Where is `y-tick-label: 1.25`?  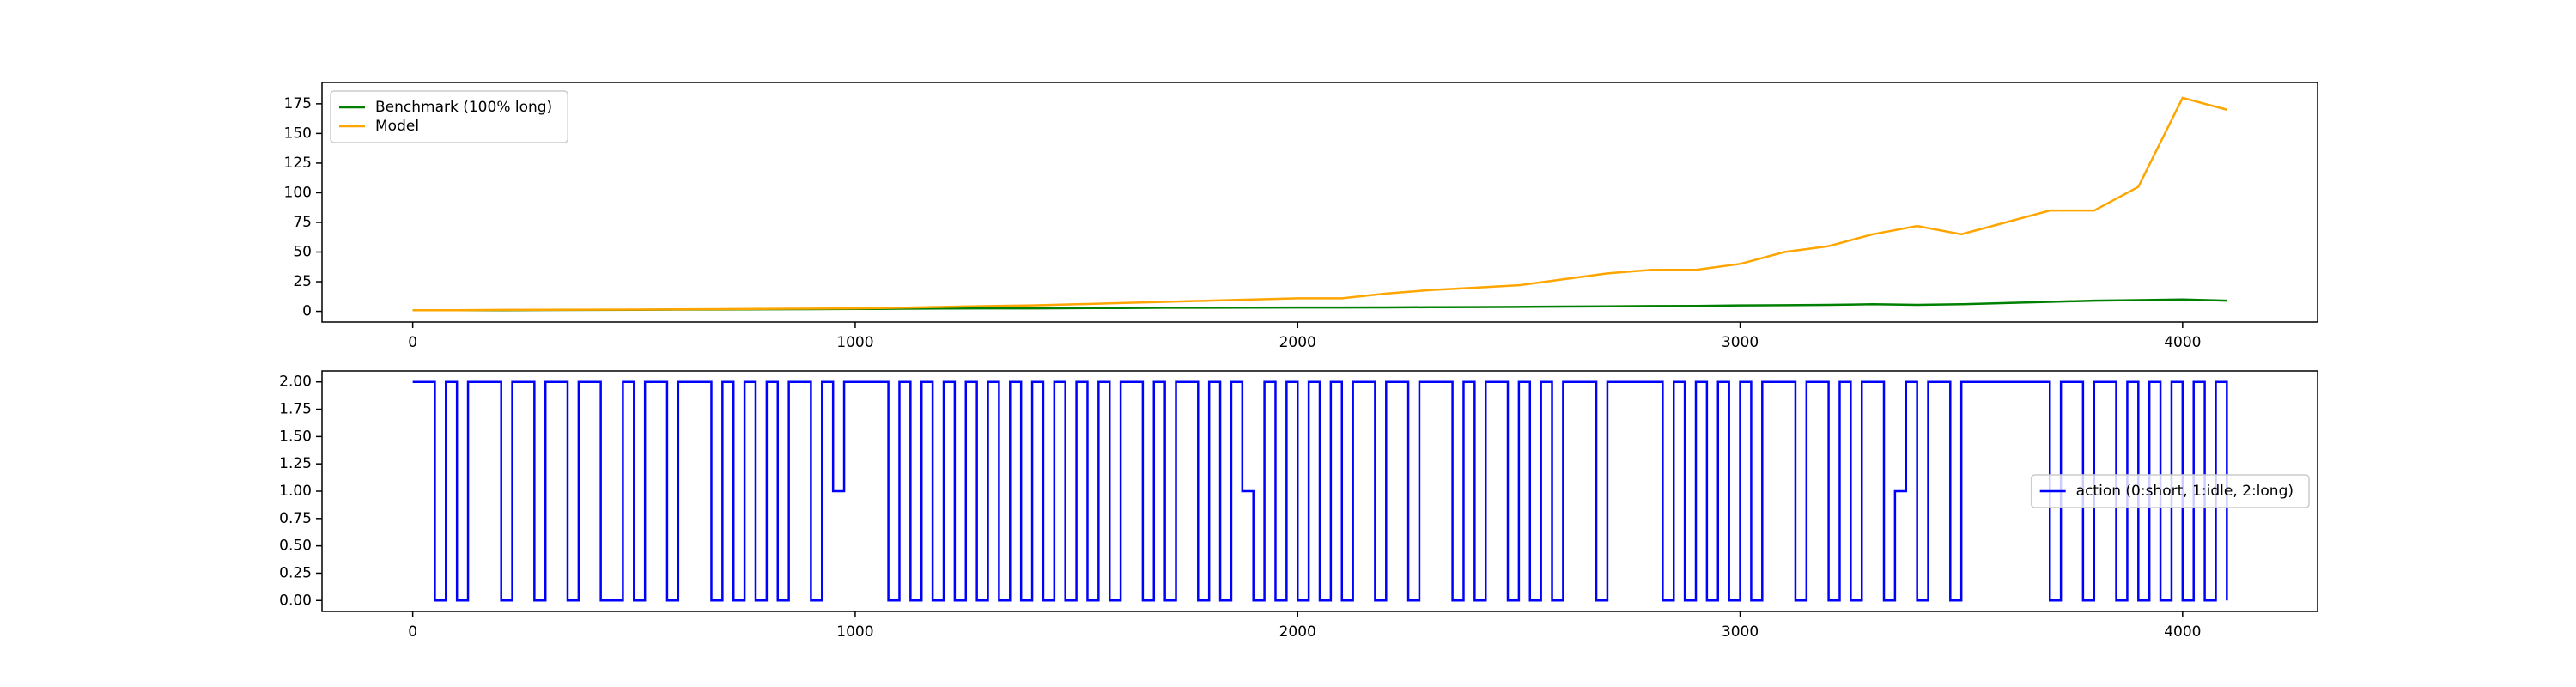
y-tick-label: 1.25 is located at coordinates (295, 463).